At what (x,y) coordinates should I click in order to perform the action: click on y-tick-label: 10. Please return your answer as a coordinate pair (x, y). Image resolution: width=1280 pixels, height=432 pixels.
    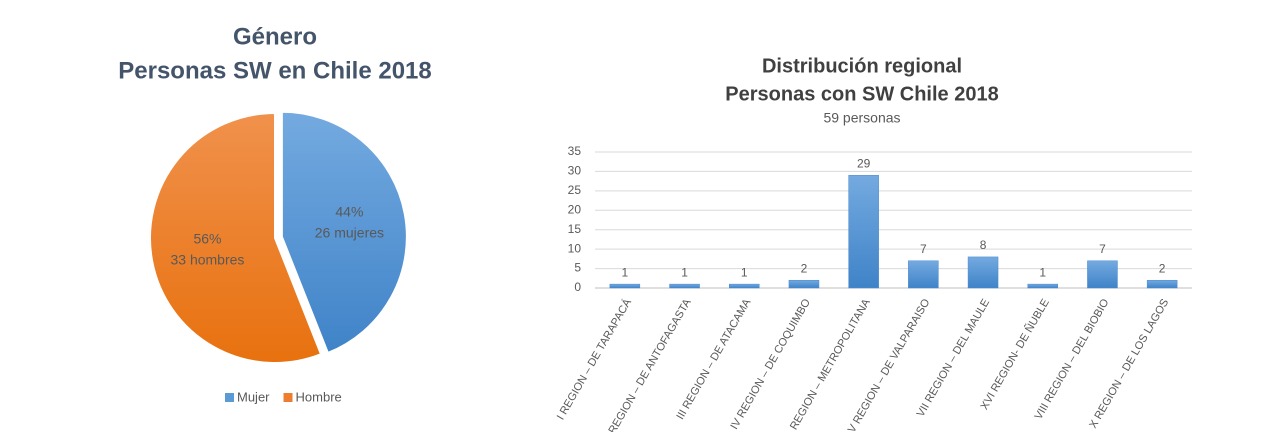
    Looking at the image, I should click on (575, 248).